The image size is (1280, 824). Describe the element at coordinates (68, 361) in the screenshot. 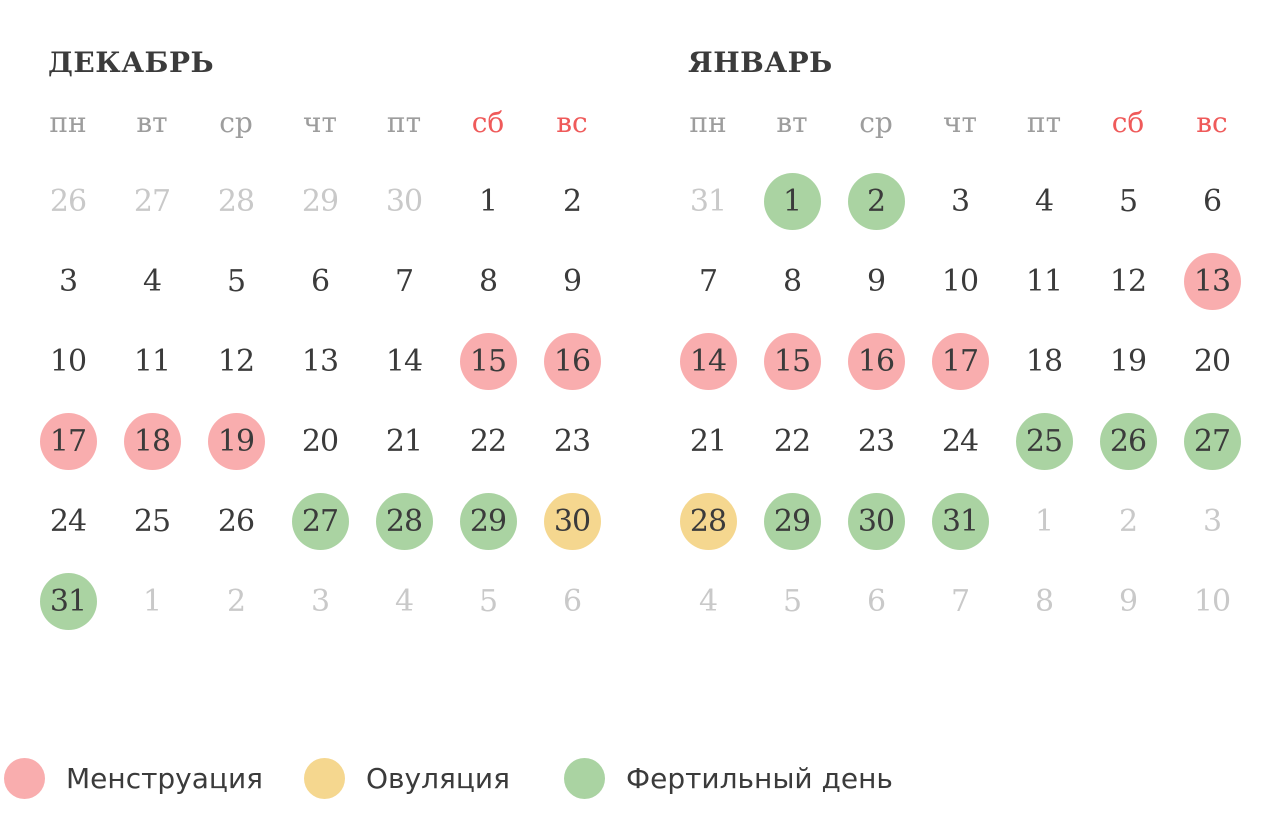

I see `day-december-10: 10` at that location.